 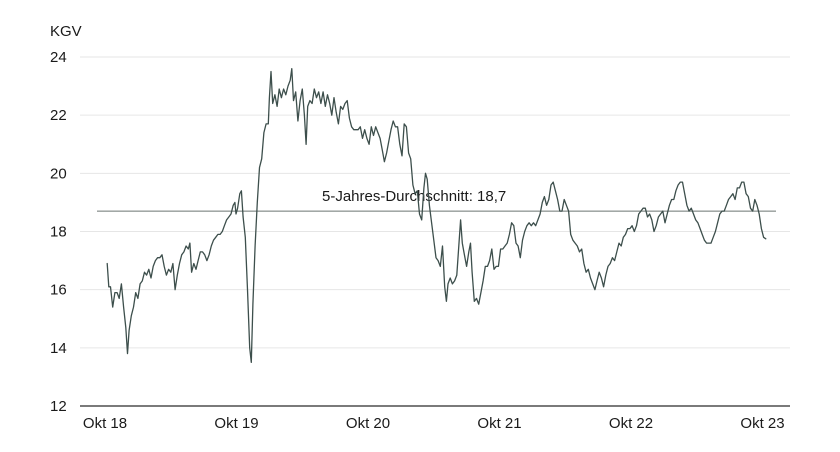 I want to click on x-tick-label: Okt 18, so click(x=105, y=423).